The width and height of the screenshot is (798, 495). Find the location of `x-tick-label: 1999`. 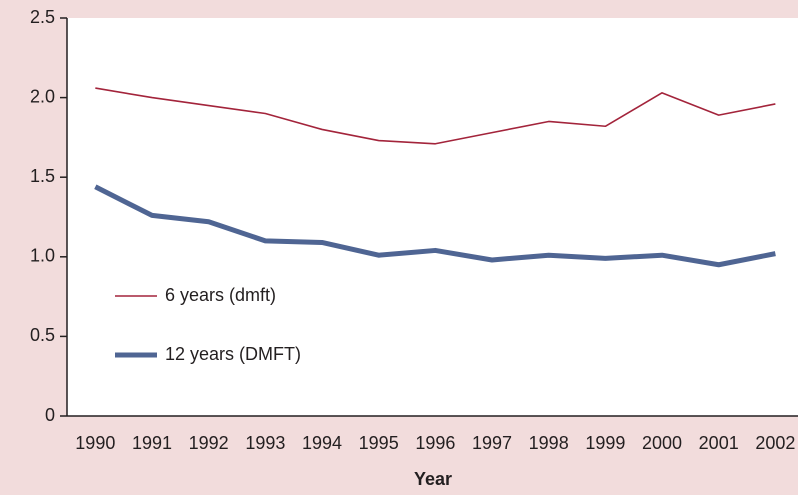

x-tick-label: 1999 is located at coordinates (605, 443).